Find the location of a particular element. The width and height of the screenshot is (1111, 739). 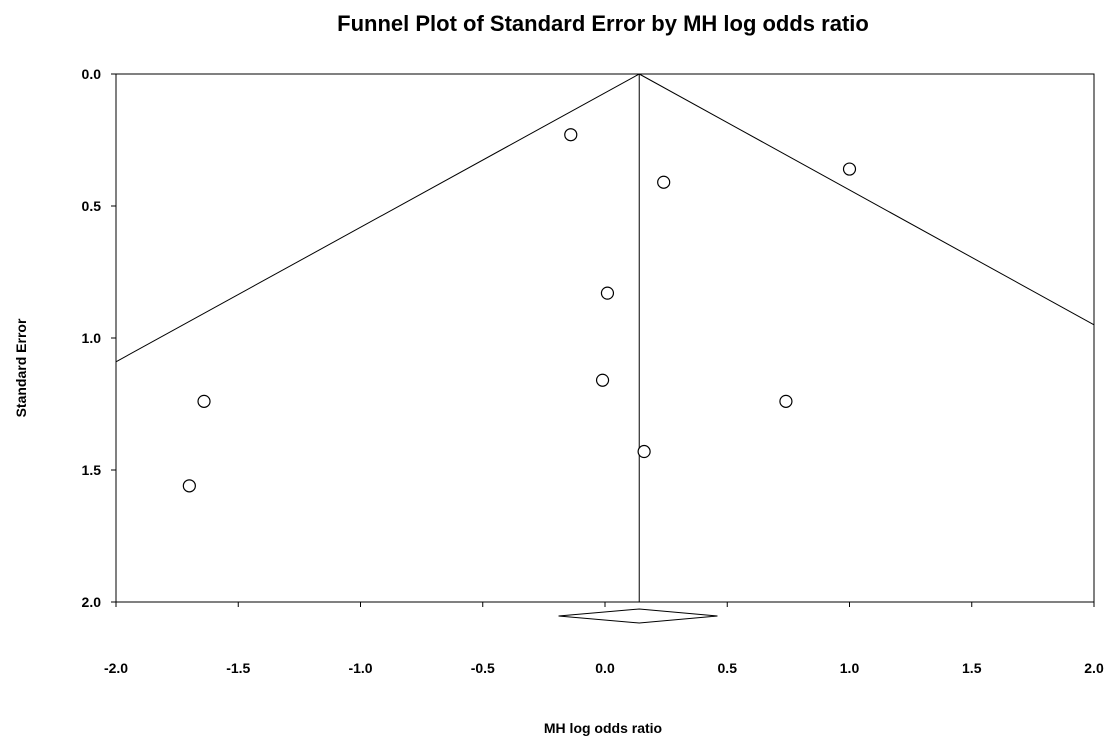

x-axis-title: MH log odds ratio is located at coordinates (603, 728).